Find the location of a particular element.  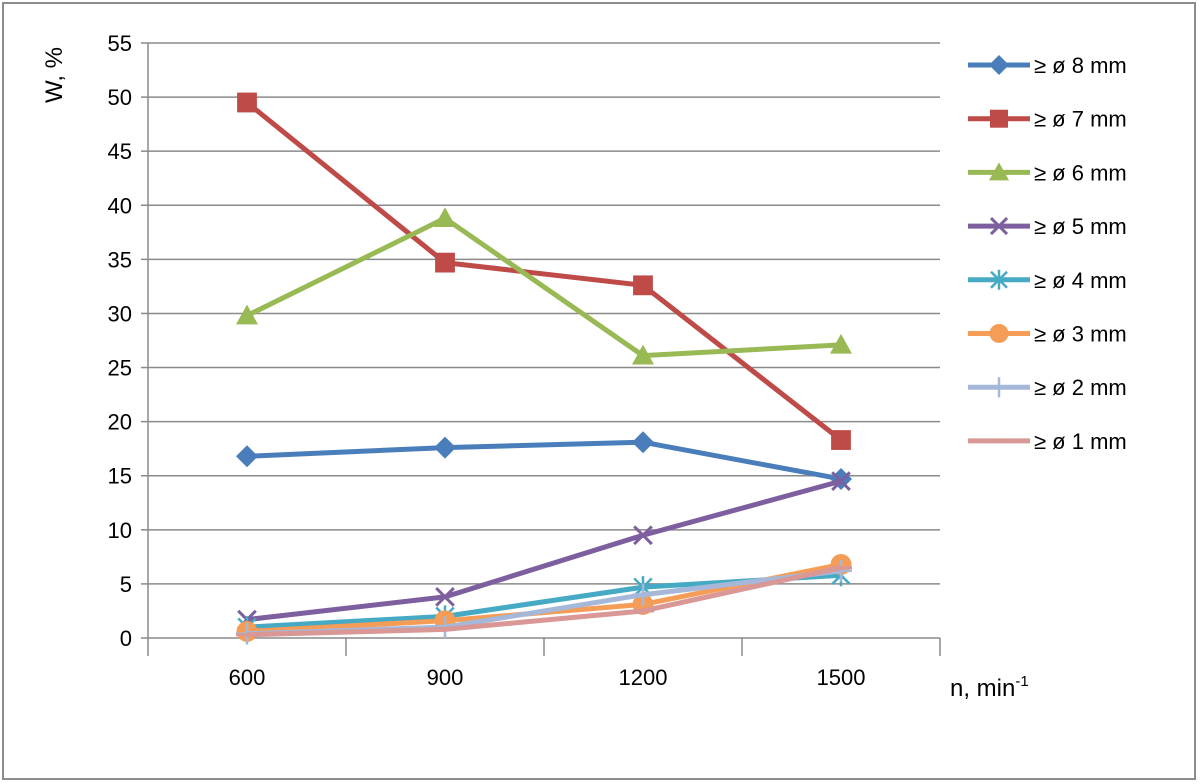

y-tick-label: 35 is located at coordinates (120, 259).